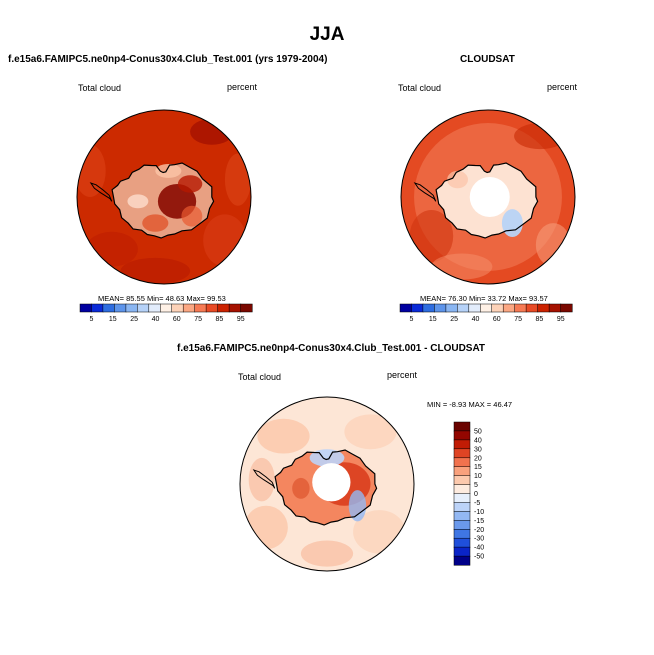 The height and width of the screenshot is (655, 654). Describe the element at coordinates (476, 494) in the screenshot. I see `colorbar-tick-label: 0` at that location.